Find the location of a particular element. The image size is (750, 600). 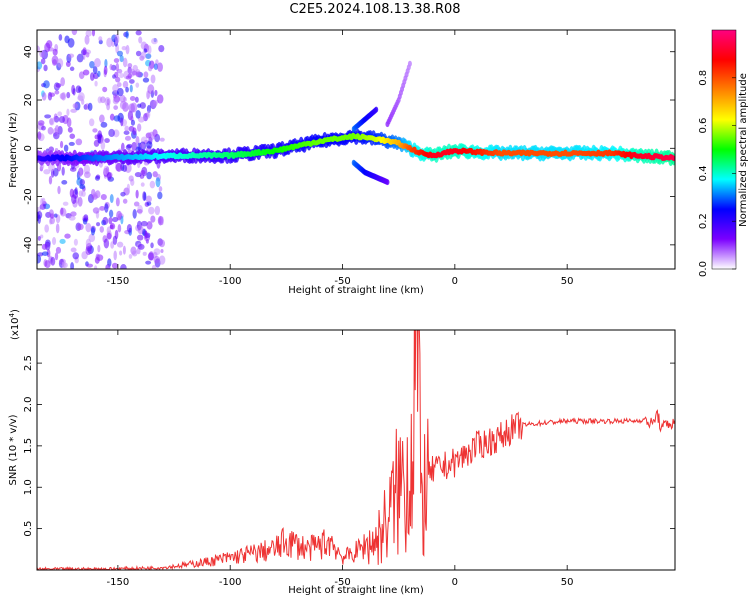

snr-x-tick-label: 0 is located at coordinates (455, 582).